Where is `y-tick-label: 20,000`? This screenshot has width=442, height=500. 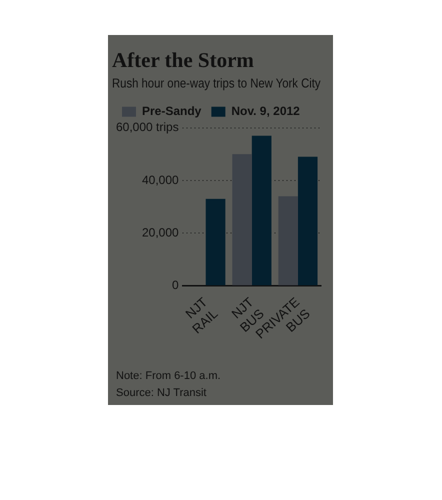 y-tick-label: 20,000 is located at coordinates (161, 232).